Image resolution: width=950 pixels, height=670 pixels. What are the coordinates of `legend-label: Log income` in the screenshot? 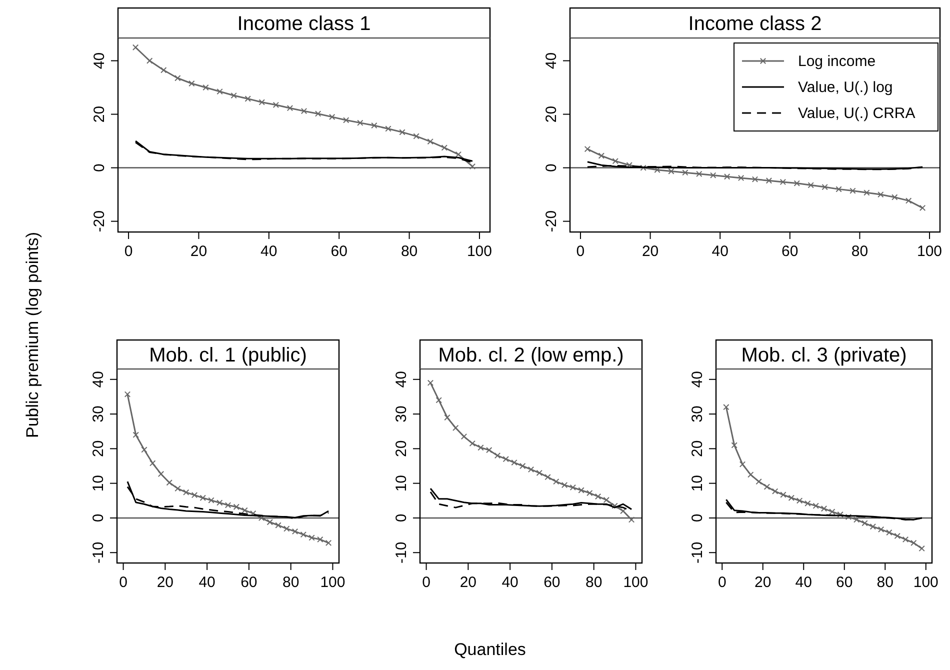 It's located at (837, 61).